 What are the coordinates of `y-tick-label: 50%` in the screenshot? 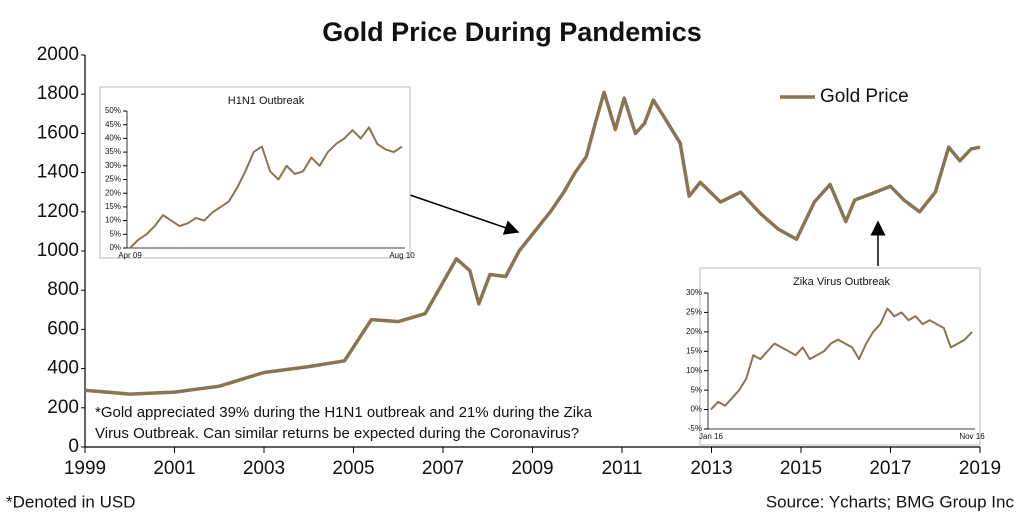 It's located at (113, 110).